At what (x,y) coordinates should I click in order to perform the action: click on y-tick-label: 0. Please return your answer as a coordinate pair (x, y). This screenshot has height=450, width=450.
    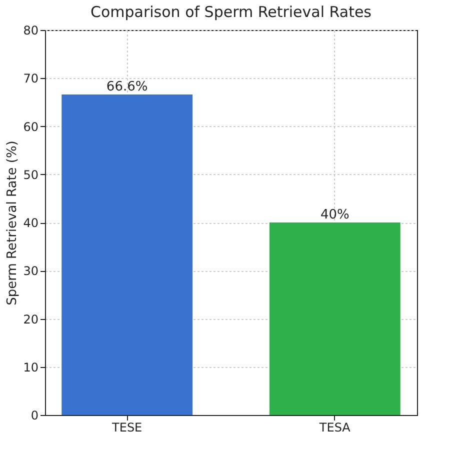
    Looking at the image, I should click on (34, 415).